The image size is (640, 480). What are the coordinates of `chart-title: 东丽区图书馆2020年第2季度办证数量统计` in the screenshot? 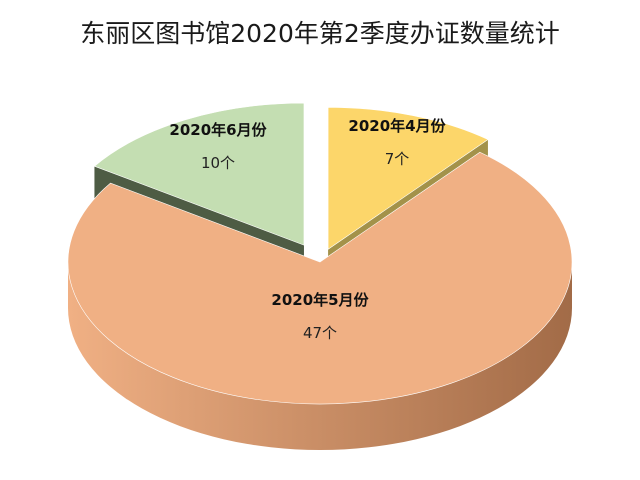 It's located at (320, 33).